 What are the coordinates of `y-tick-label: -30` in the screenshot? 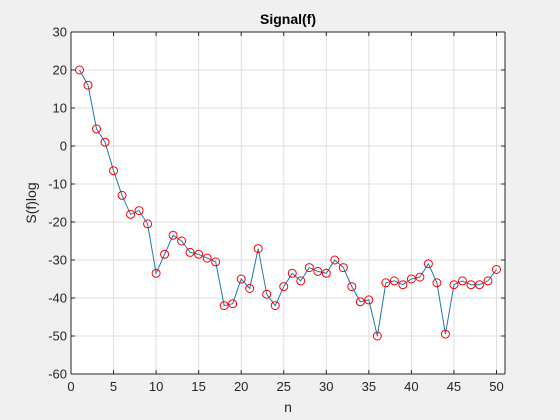 It's located at (57, 260).